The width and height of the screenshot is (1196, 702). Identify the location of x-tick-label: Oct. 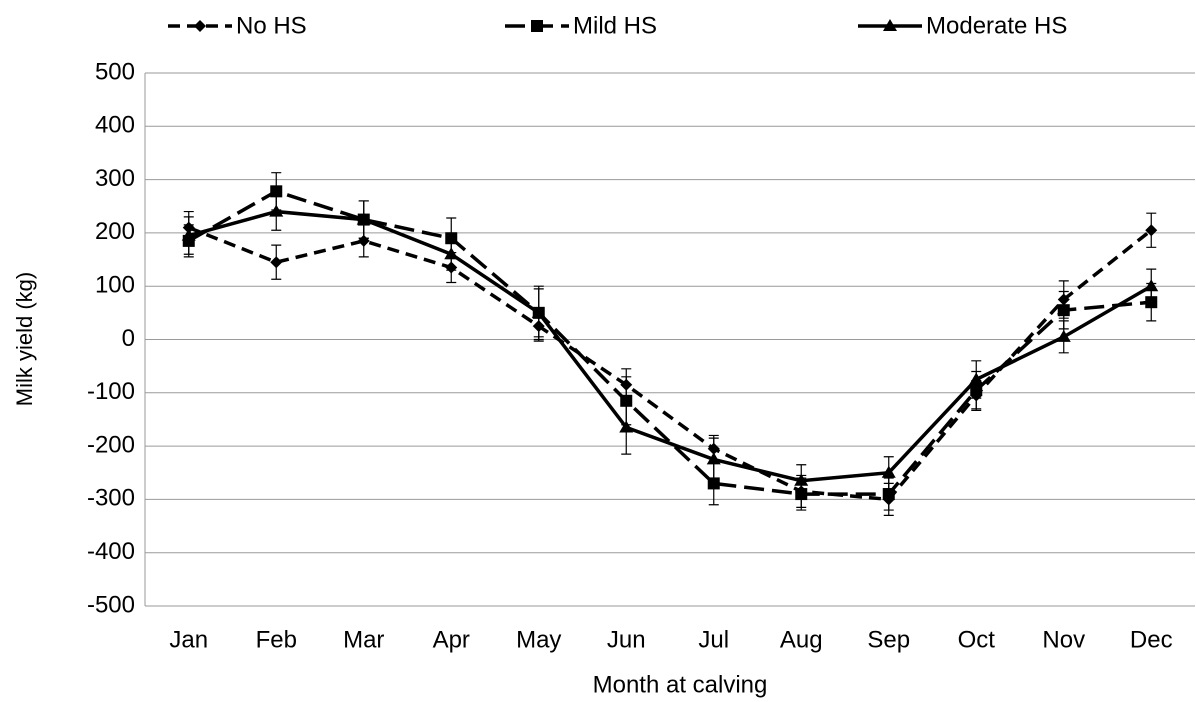
(977, 639).